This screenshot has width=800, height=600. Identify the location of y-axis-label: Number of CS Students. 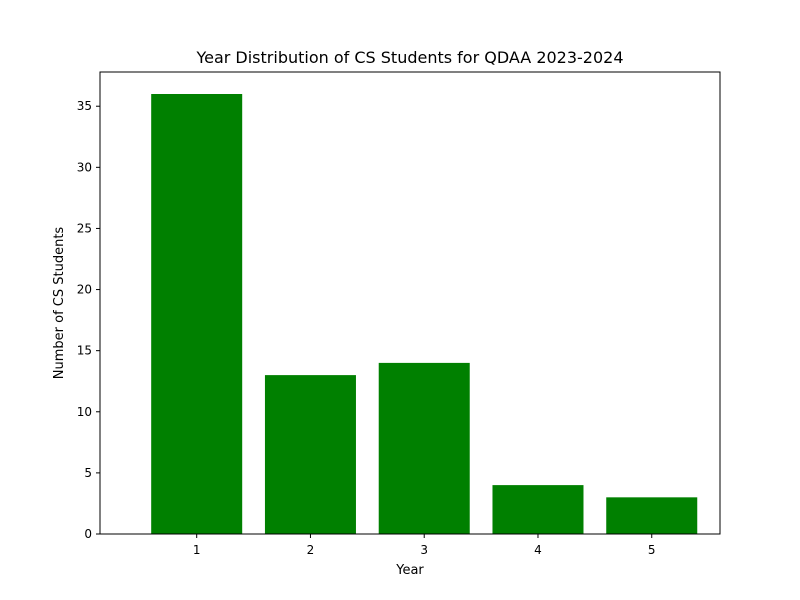
(59, 303).